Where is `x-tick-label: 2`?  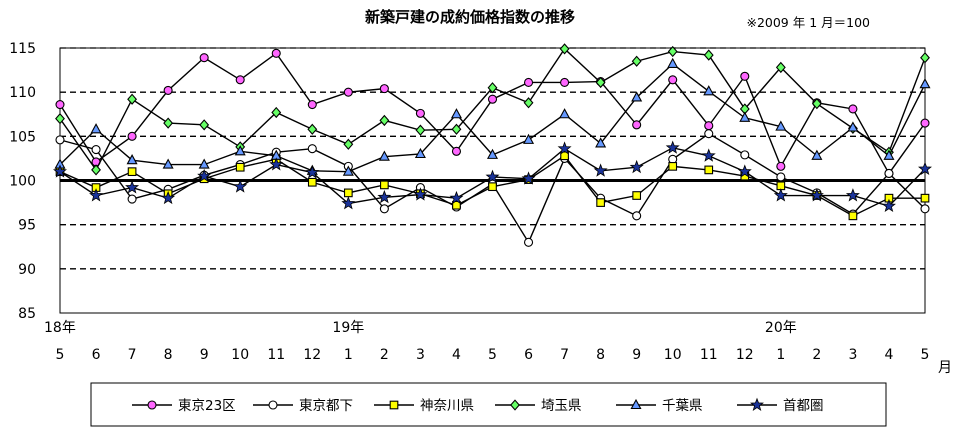 x-tick-label: 2 is located at coordinates (816, 355).